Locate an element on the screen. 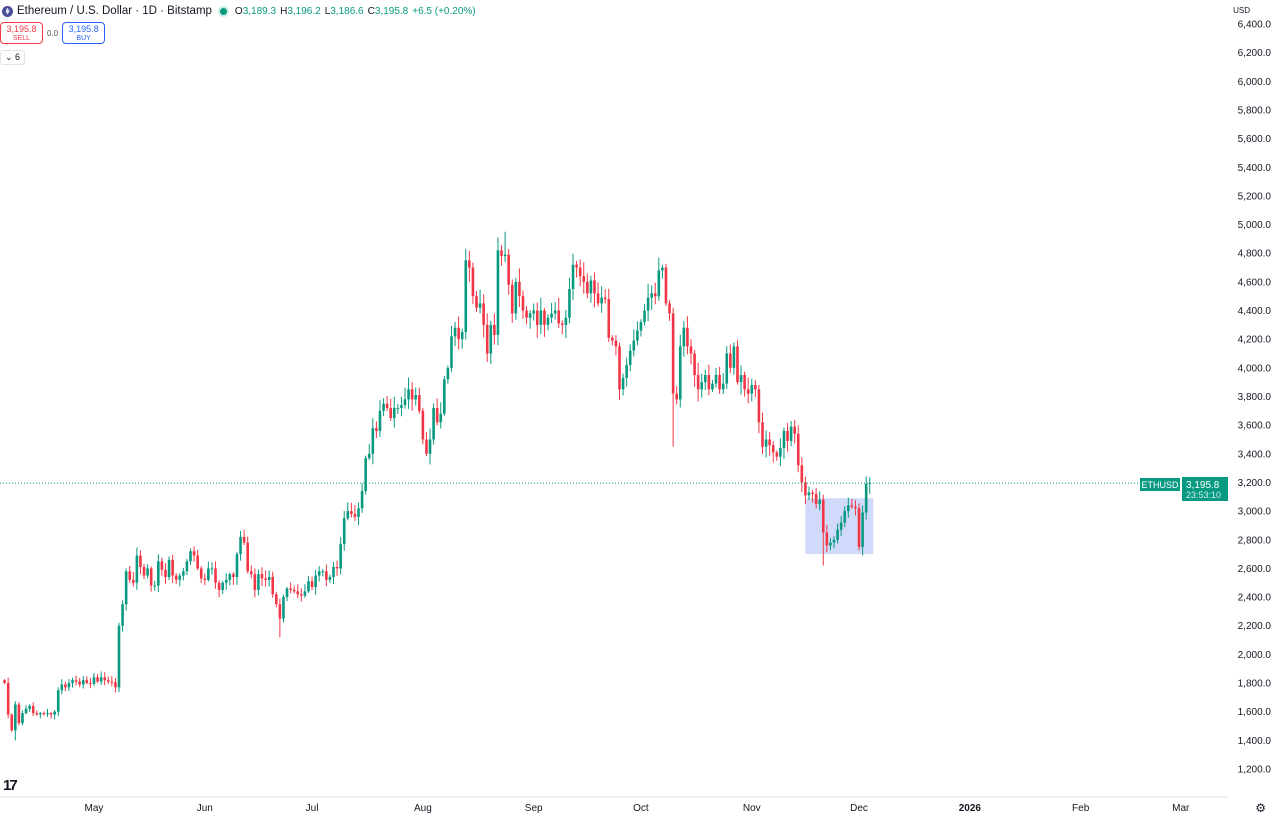 The width and height of the screenshot is (1280, 819). sell-button: 3,195.8 SELL is located at coordinates (21, 33).